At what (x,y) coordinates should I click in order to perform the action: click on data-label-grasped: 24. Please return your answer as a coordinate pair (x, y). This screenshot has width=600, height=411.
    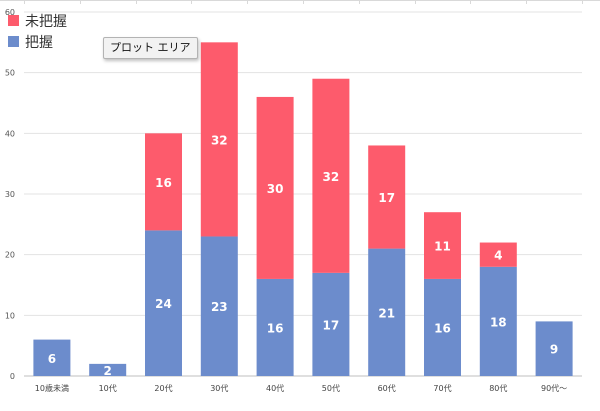
    Looking at the image, I should click on (163, 304).